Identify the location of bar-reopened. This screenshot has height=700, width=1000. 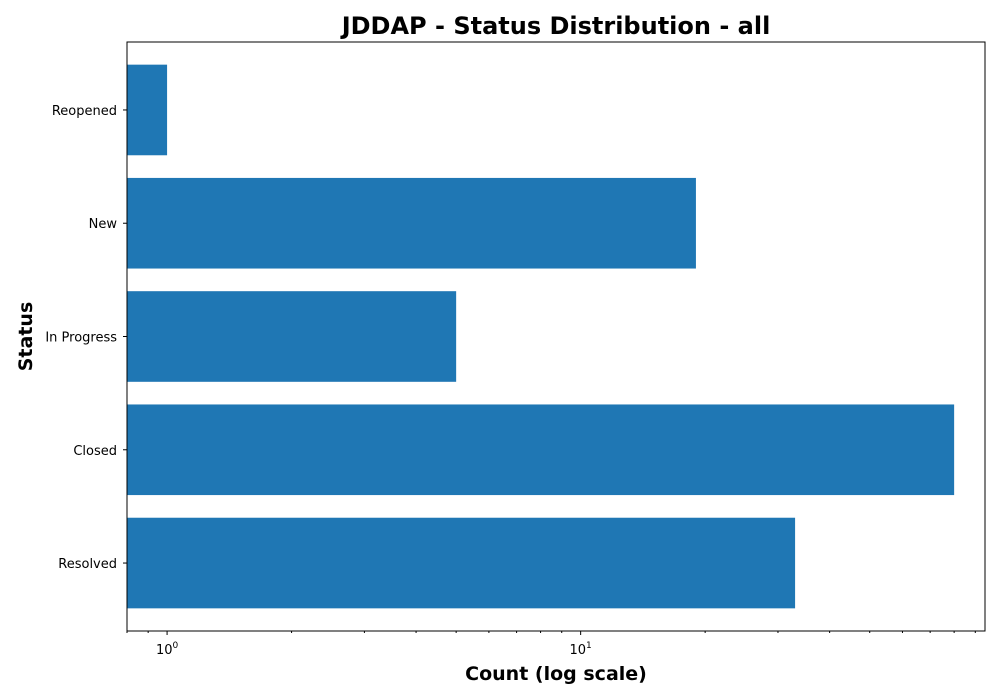
(147, 110).